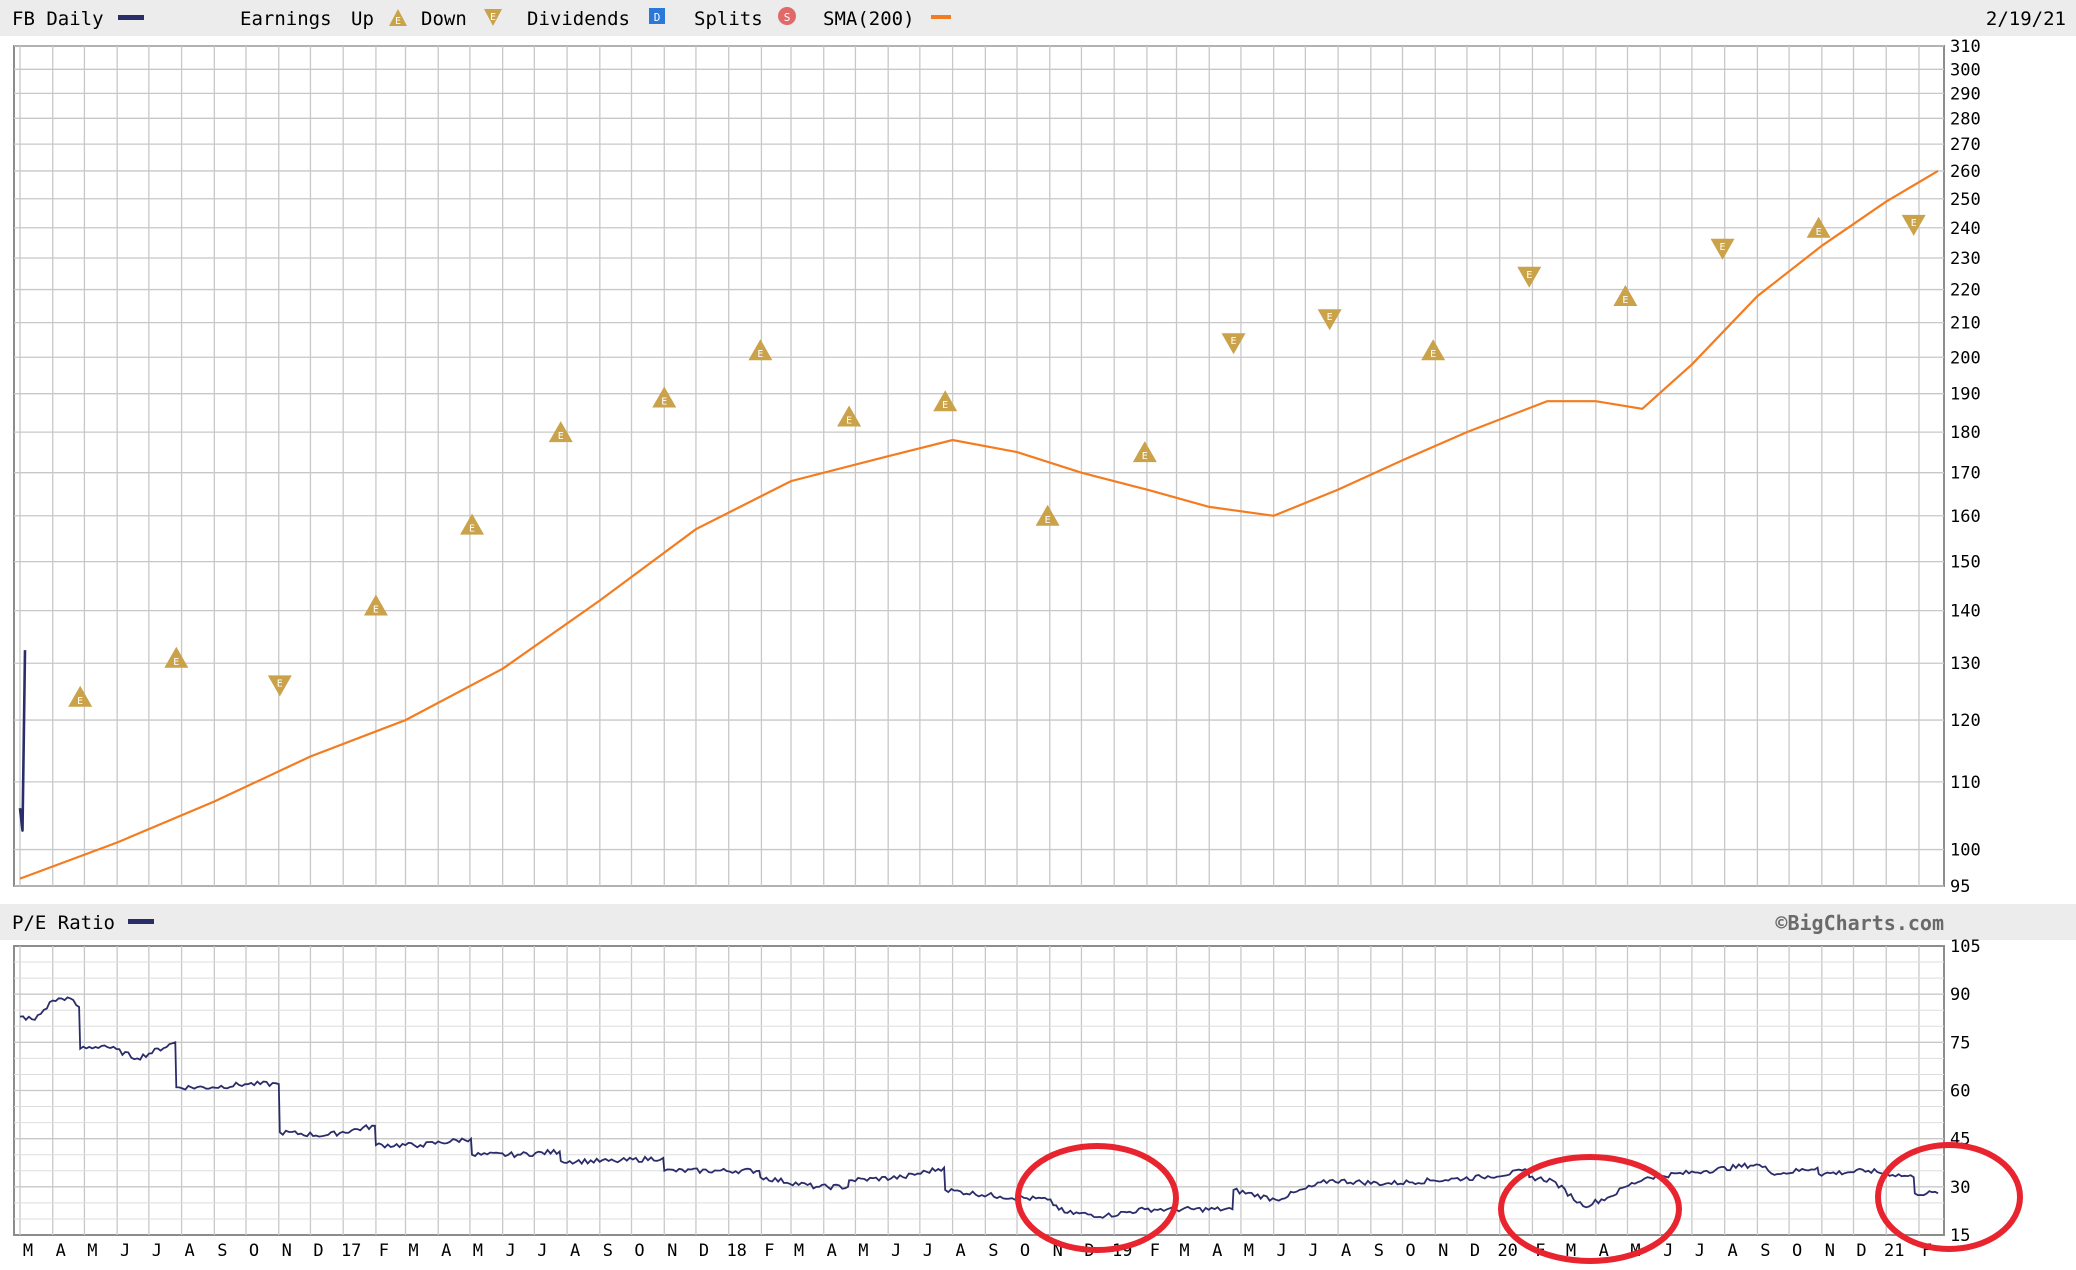 The width and height of the screenshot is (2076, 1270). What do you see at coordinates (869, 19) in the screenshot?
I see `sma-label: SMA(200)` at bounding box center [869, 19].